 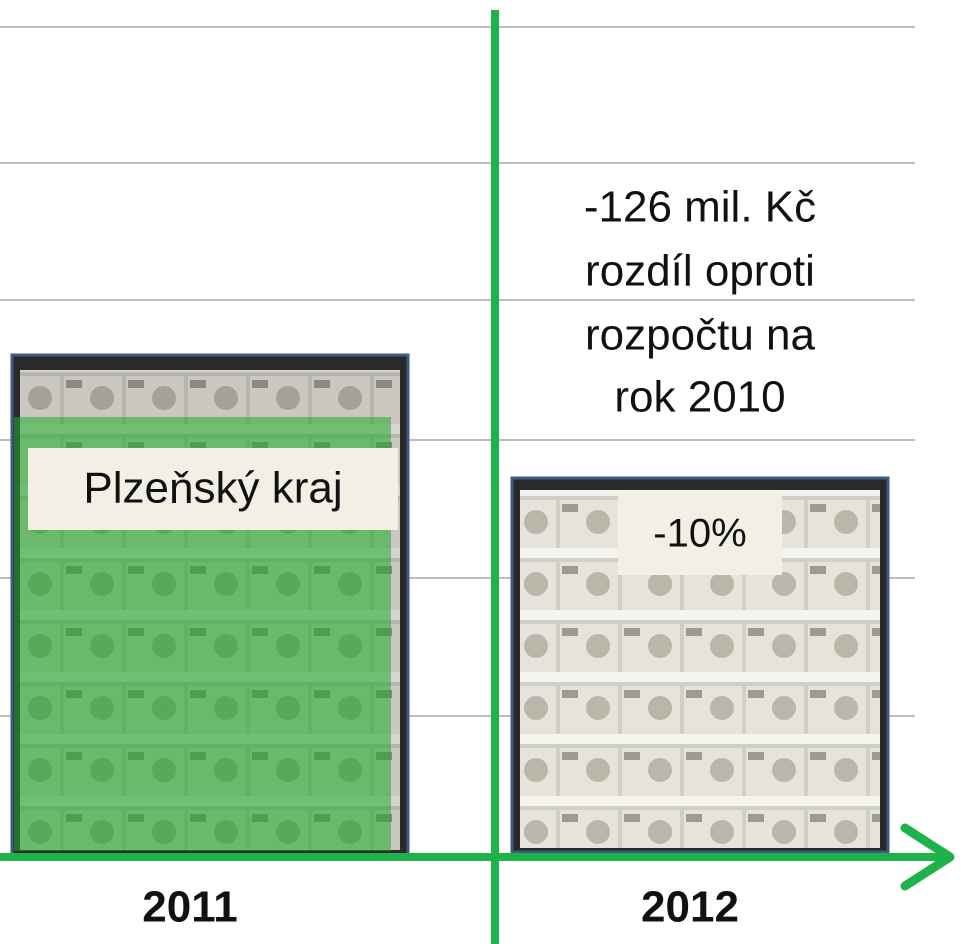 I want to click on percent-label: -10%, so click(x=699, y=534).